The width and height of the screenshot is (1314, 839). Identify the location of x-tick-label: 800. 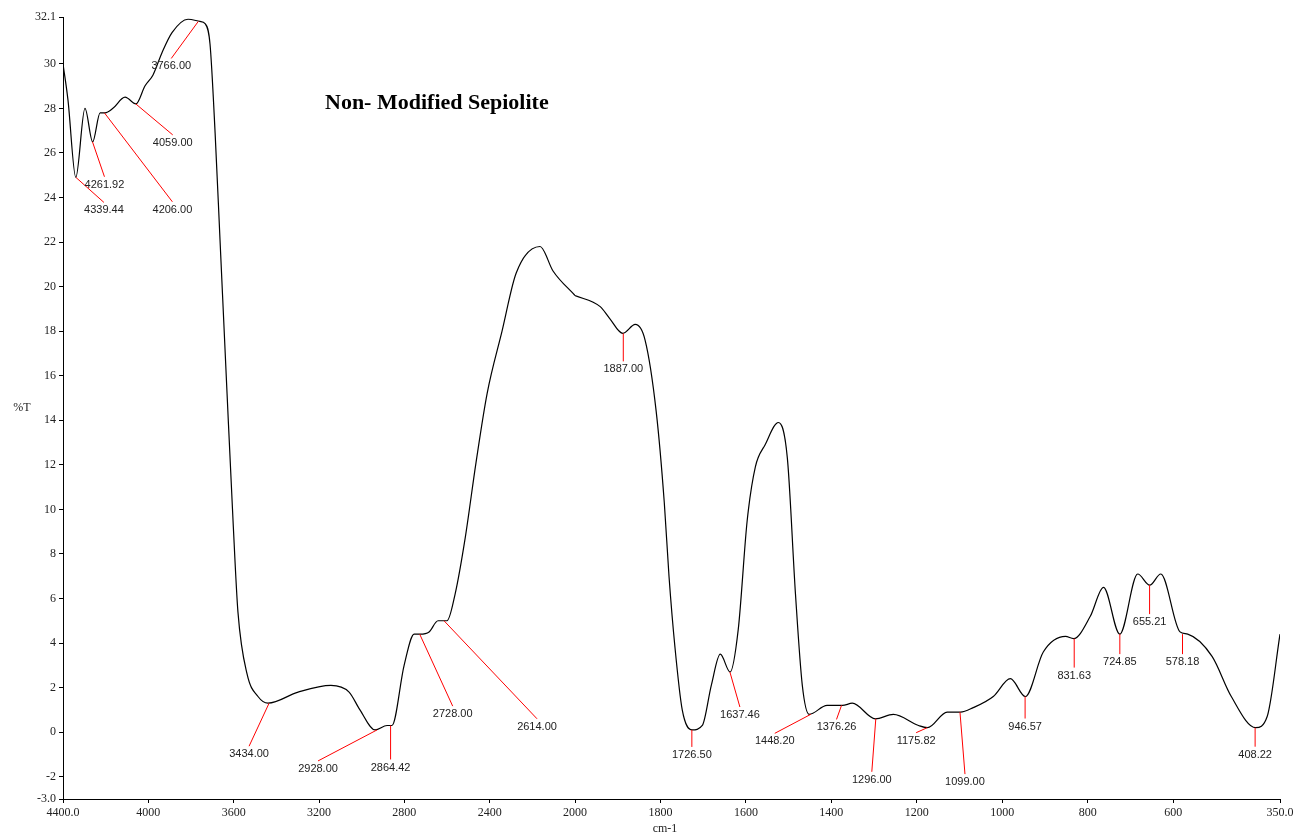
(1087, 812).